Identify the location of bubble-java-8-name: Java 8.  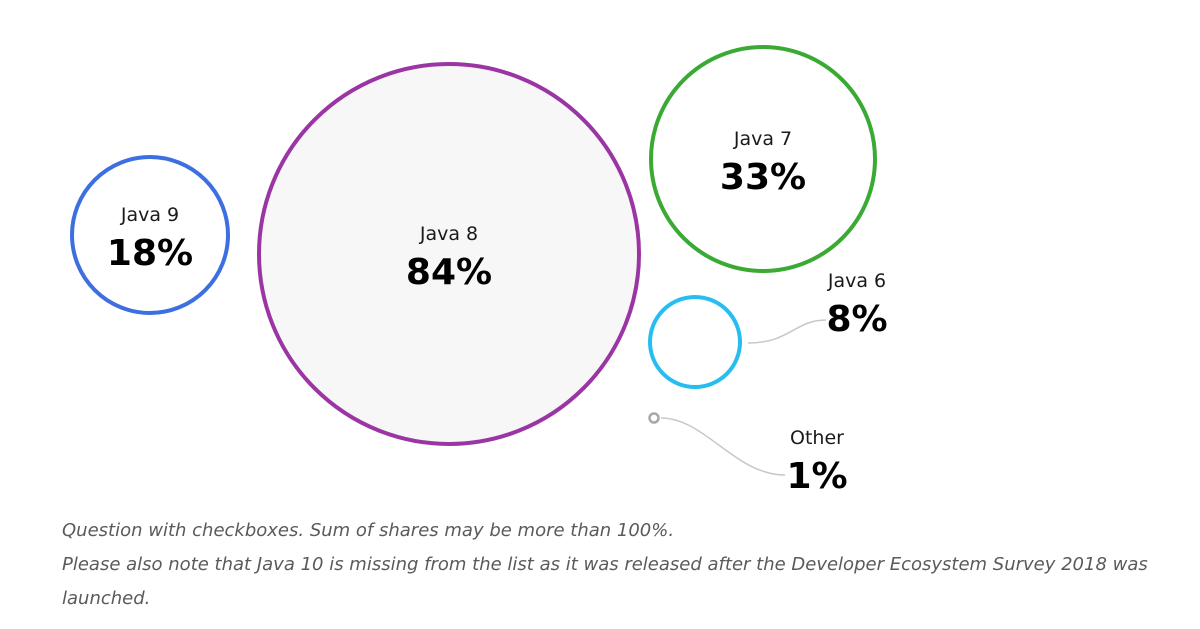
(448, 234).